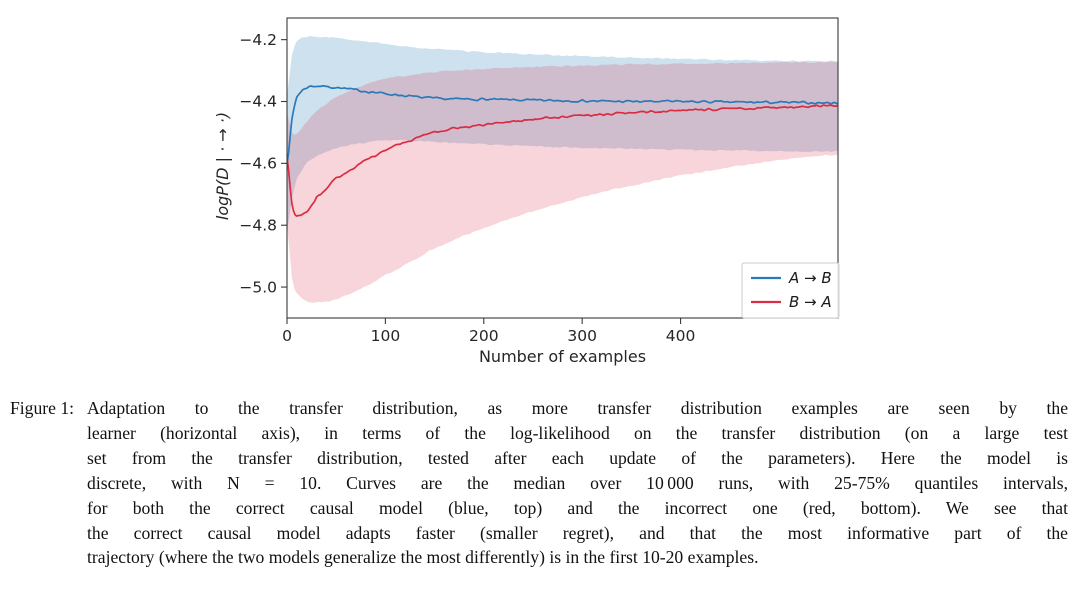 The width and height of the screenshot is (1080, 592). What do you see at coordinates (790, 290) in the screenshot?
I see `legend-box` at bounding box center [790, 290].